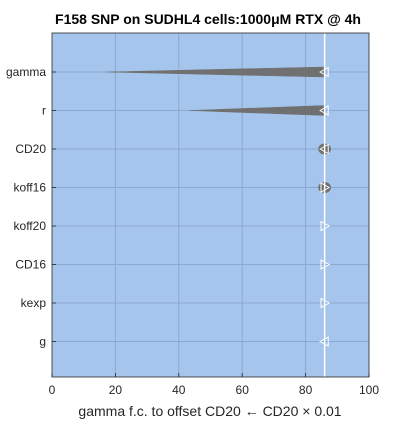 This screenshot has height=424, width=407. Describe the element at coordinates (26, 72) in the screenshot. I see `y-tick-label: gamma` at that location.